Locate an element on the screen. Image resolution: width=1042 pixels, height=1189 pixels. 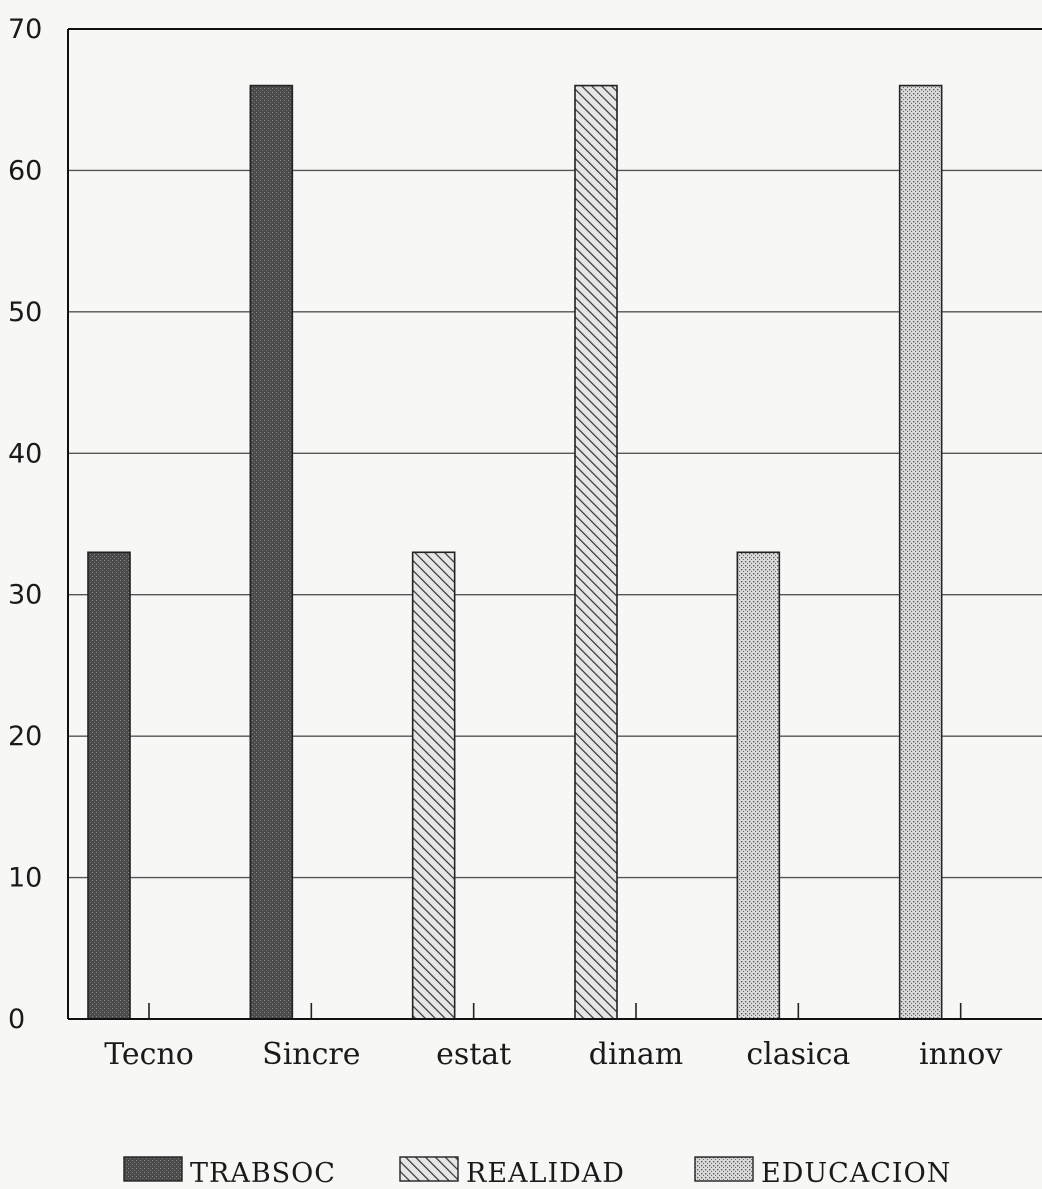
category-label: dinam is located at coordinates (636, 1054).